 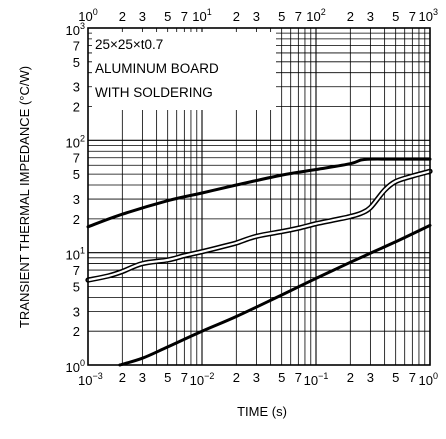 What do you see at coordinates (428, 379) in the screenshot?
I see `x-tick-label: 10⁰` at bounding box center [428, 379].